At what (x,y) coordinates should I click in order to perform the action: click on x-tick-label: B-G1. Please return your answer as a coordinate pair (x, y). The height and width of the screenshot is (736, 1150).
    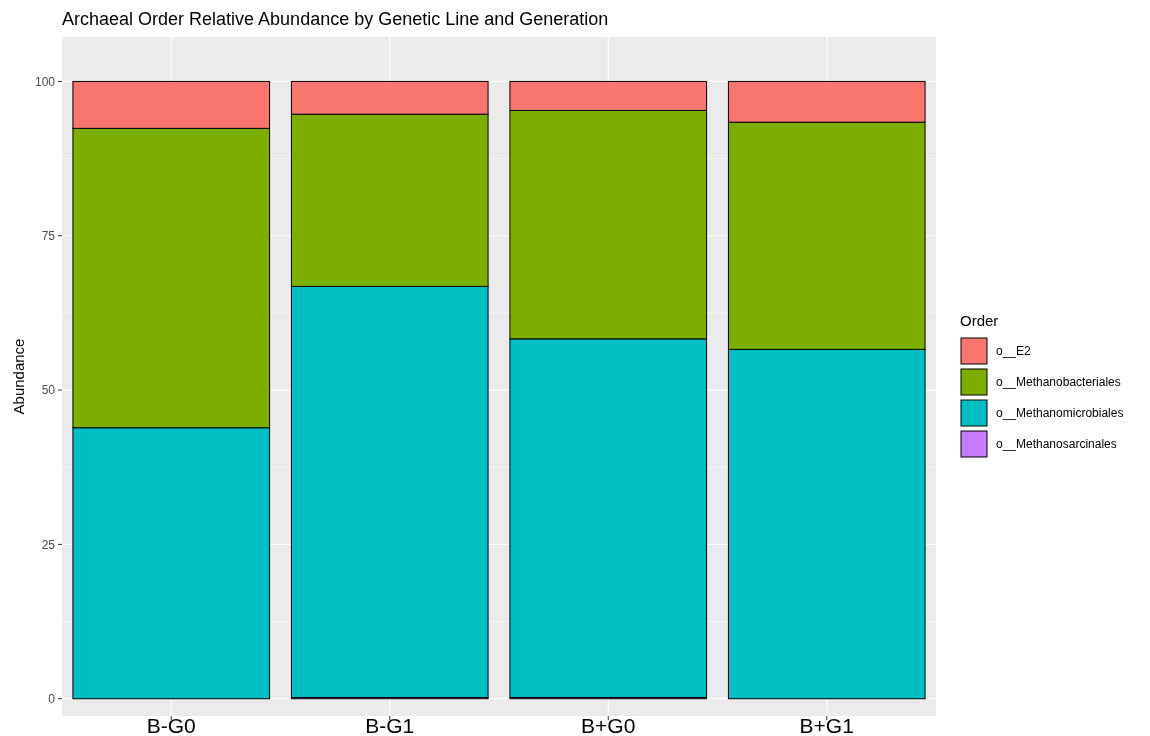
    Looking at the image, I should click on (390, 725).